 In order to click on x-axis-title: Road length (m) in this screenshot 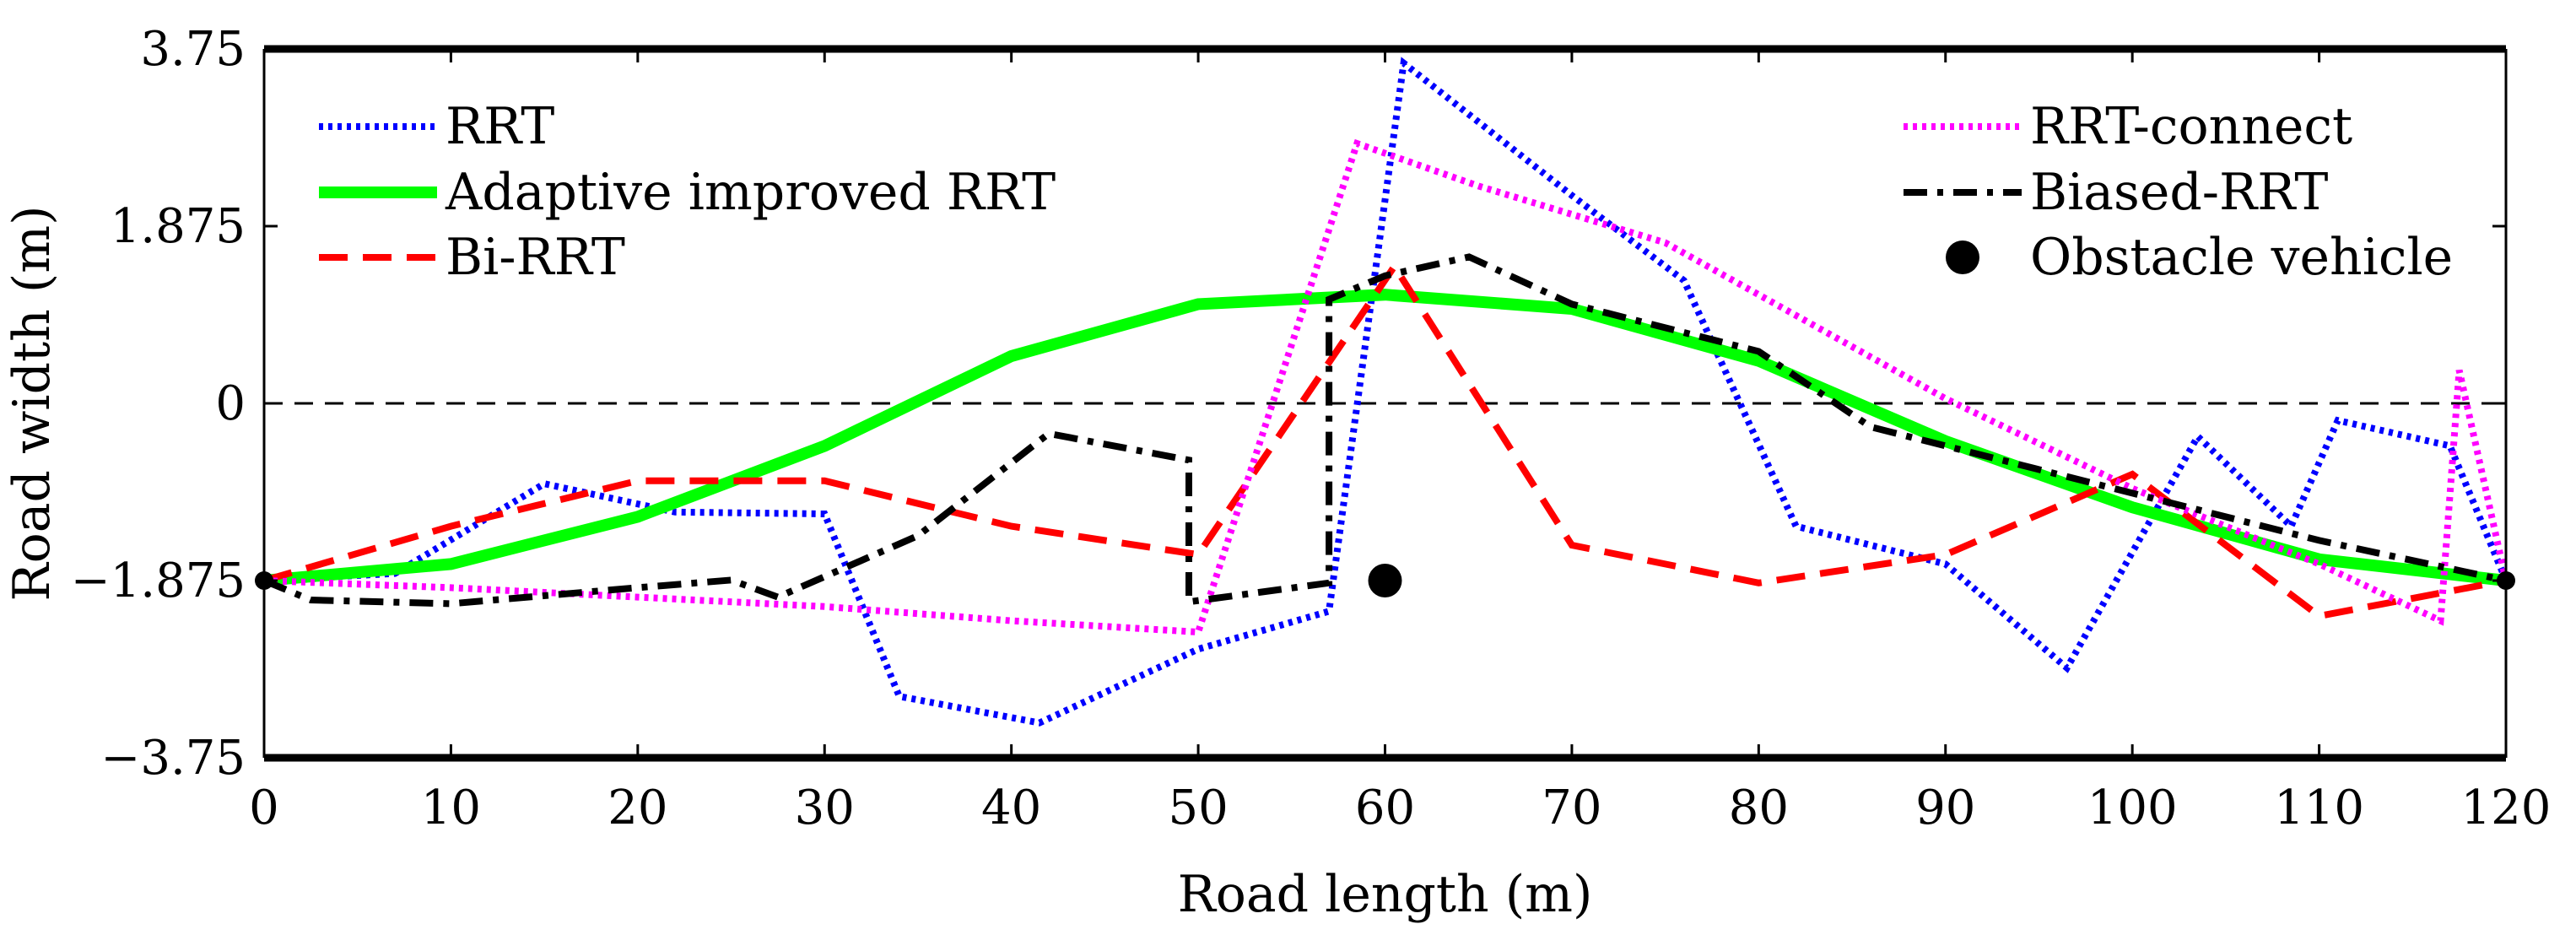, I will do `click(1385, 894)`.